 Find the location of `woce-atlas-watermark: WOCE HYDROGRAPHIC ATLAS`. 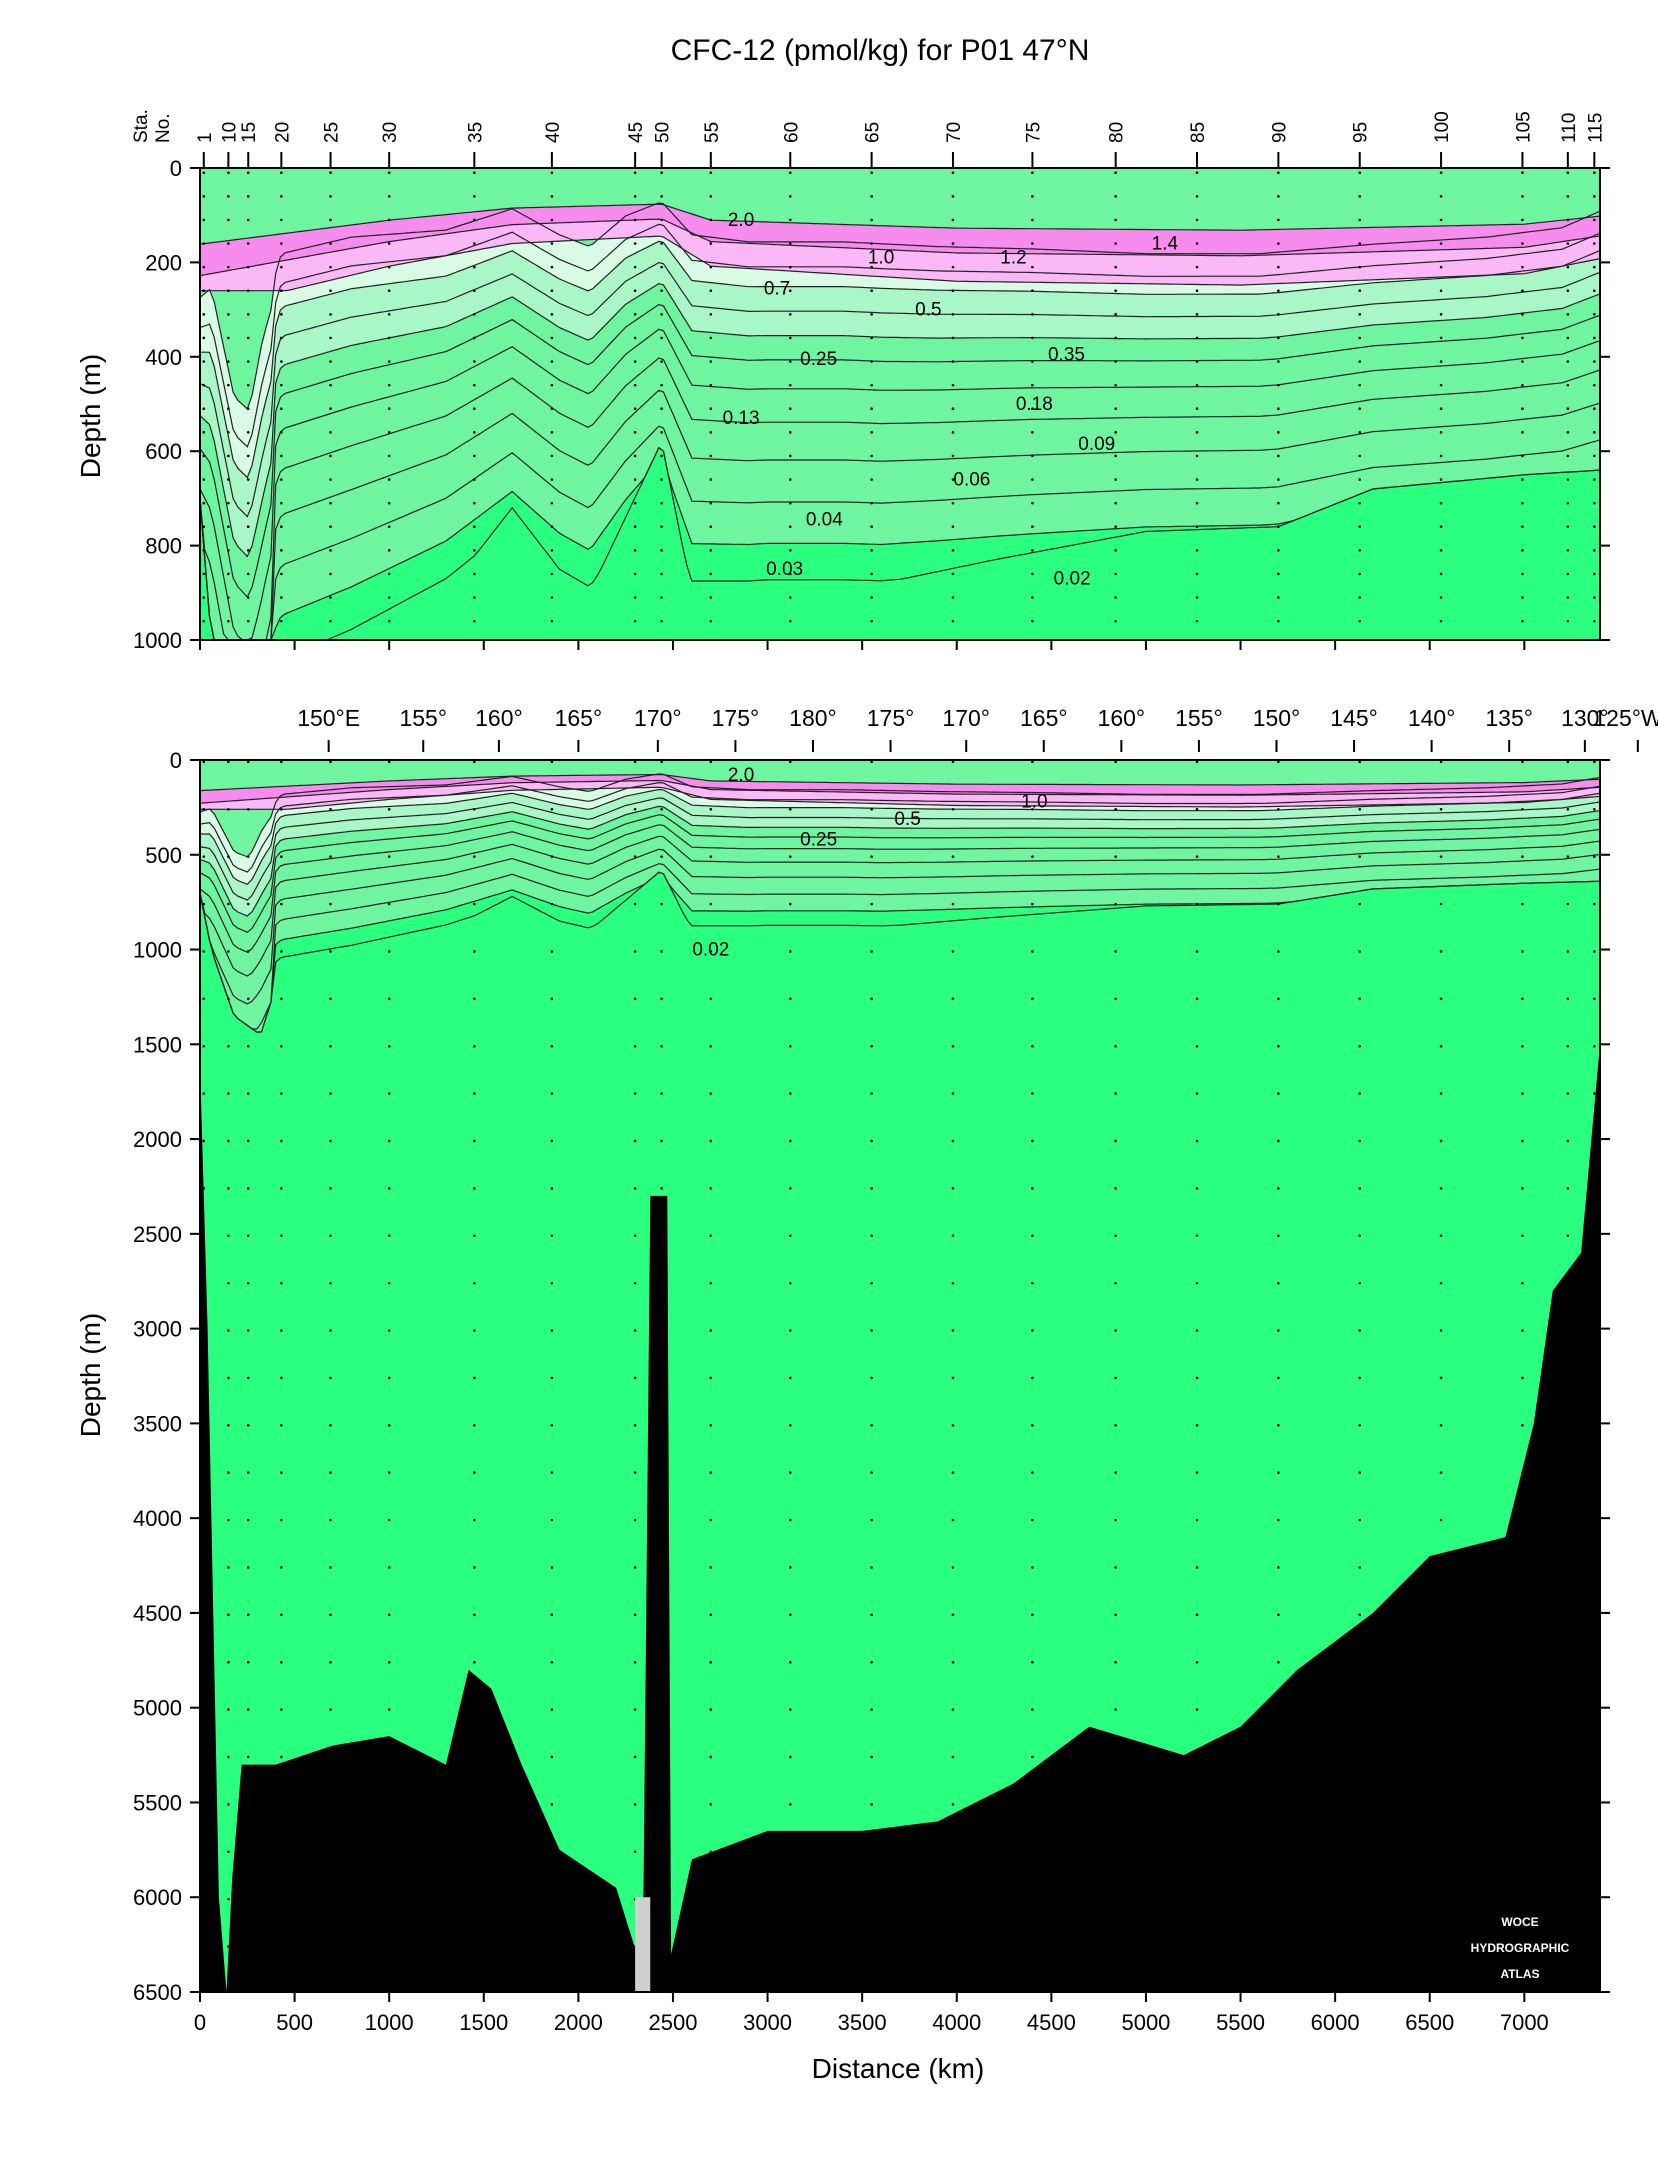

woce-atlas-watermark: WOCE HYDROGRAPHIC ATLAS is located at coordinates (1520, 1948).